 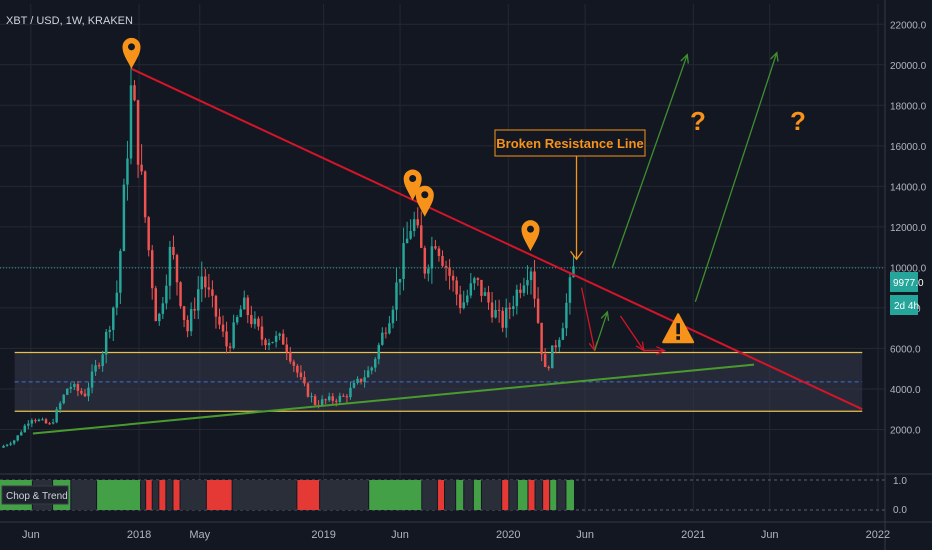 I want to click on projection-arrow-1-head, so click(x=684, y=58).